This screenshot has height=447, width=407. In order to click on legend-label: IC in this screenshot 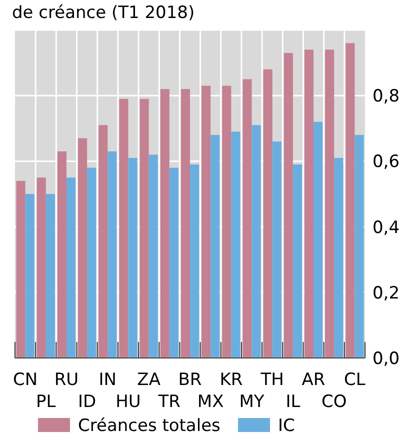, I will do `click(286, 426)`.